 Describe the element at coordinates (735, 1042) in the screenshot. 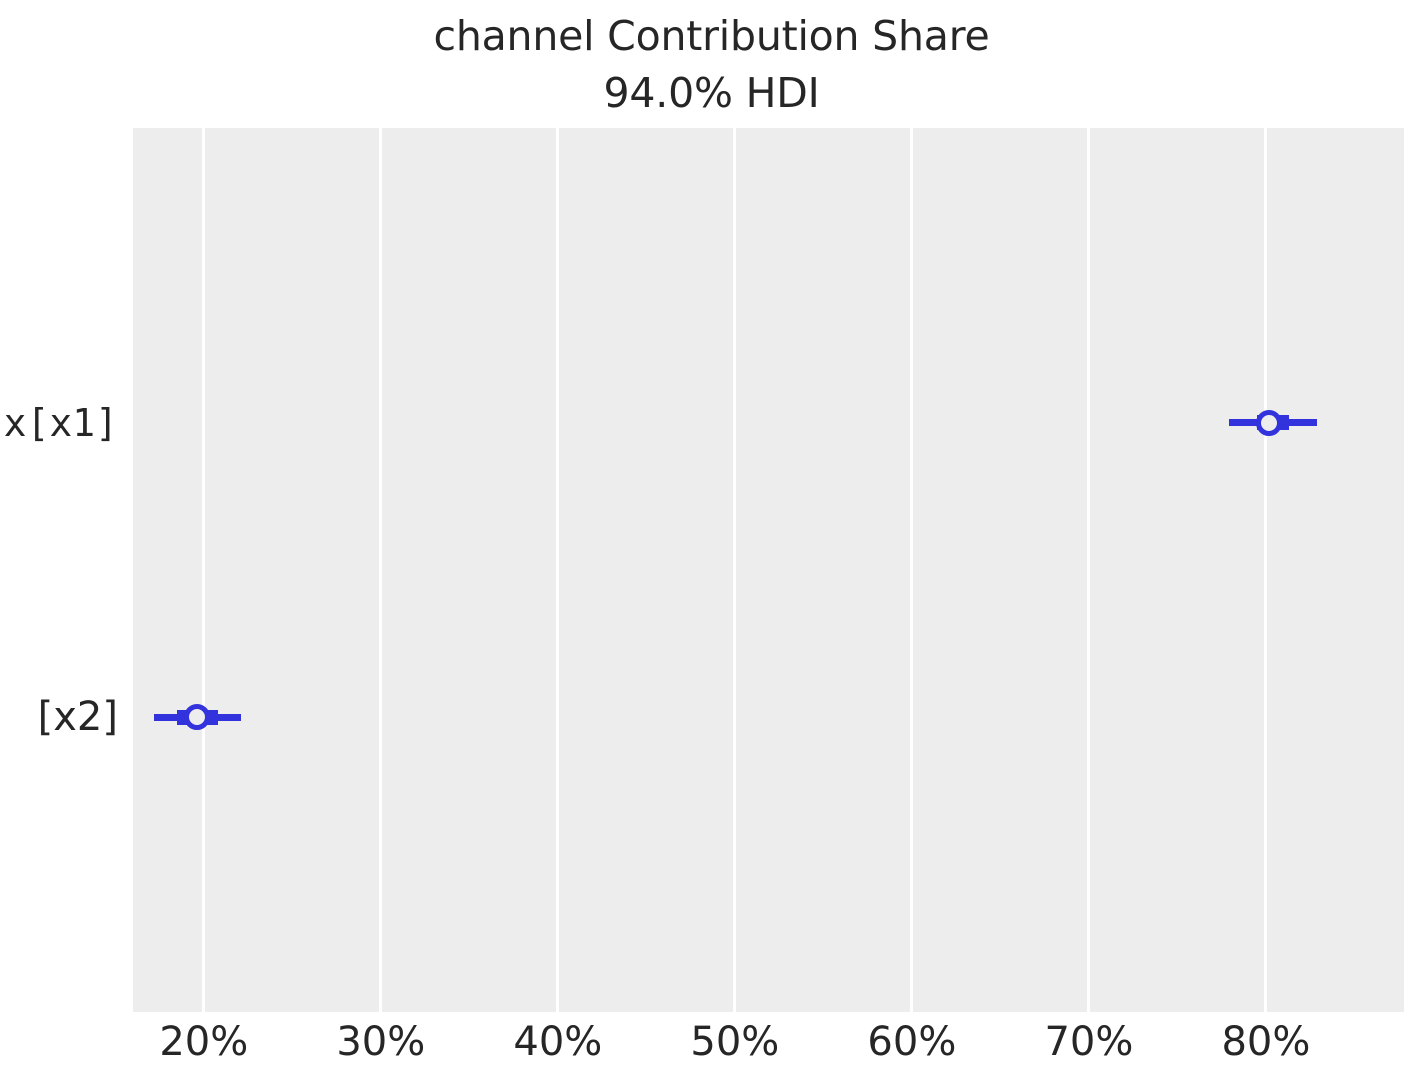

I see `x-axis-tick-label: 50%` at that location.